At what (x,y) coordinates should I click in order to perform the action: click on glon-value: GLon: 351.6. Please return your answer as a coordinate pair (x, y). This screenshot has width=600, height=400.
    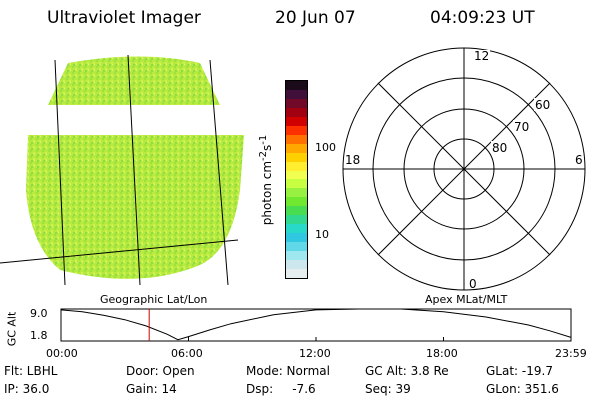
    Looking at the image, I should click on (522, 389).